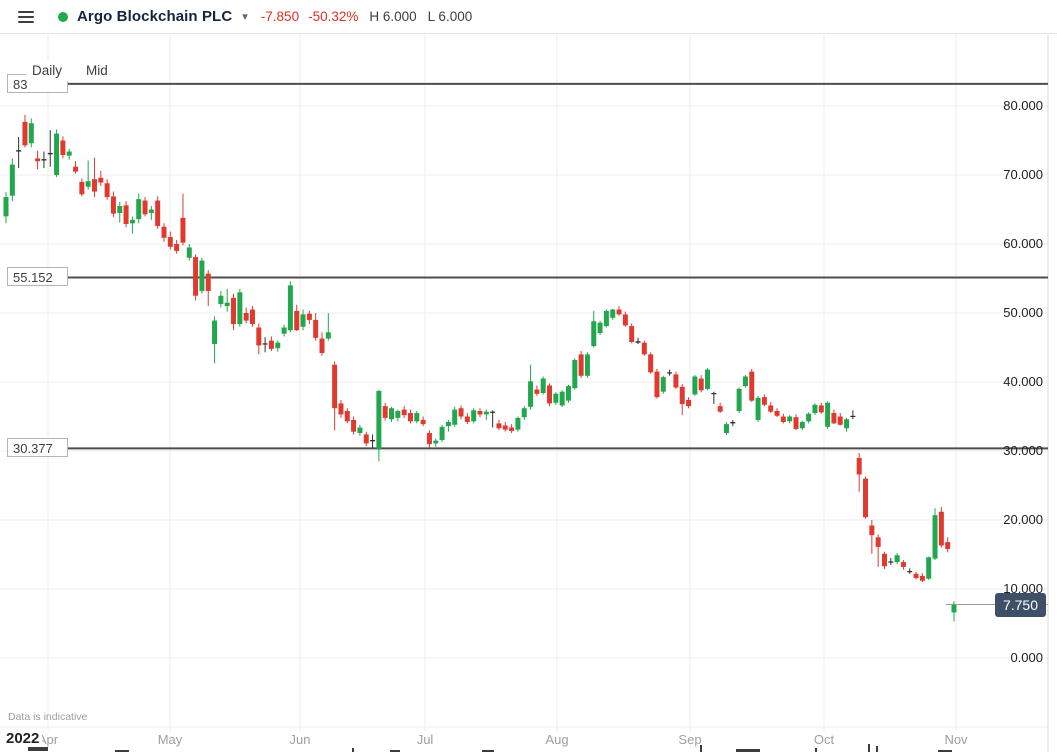 Image resolution: width=1057 pixels, height=752 pixels. What do you see at coordinates (1023, 105) in the screenshot?
I see `y-axis-tick-label: 80.000` at bounding box center [1023, 105].